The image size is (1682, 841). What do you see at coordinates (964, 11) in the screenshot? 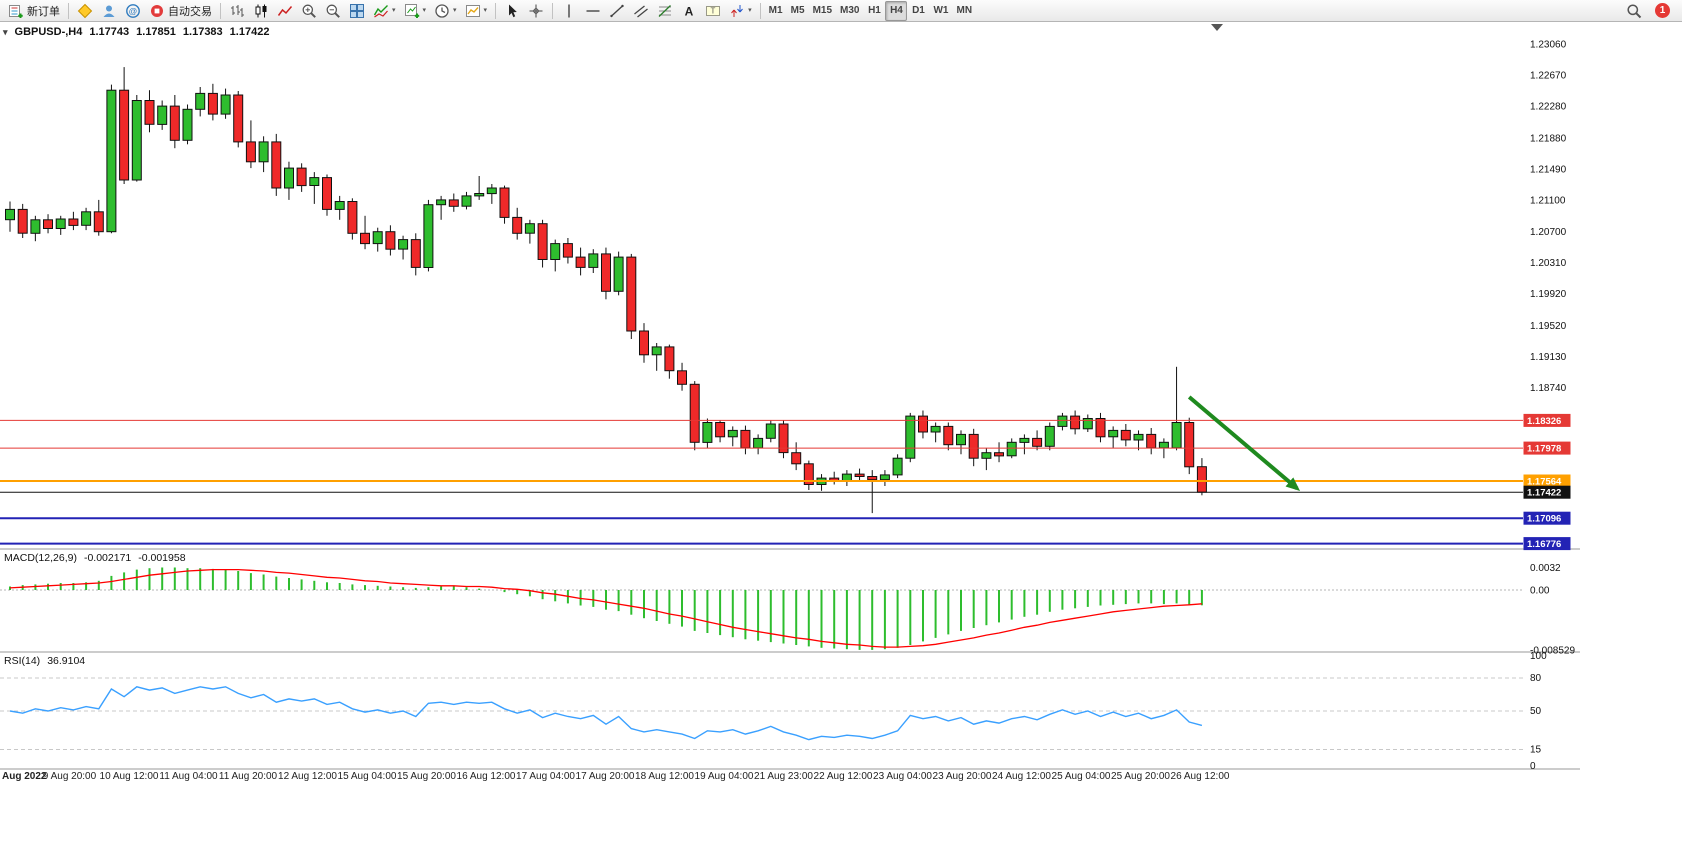
I see `timeframe-mn-button: MN` at bounding box center [964, 11].